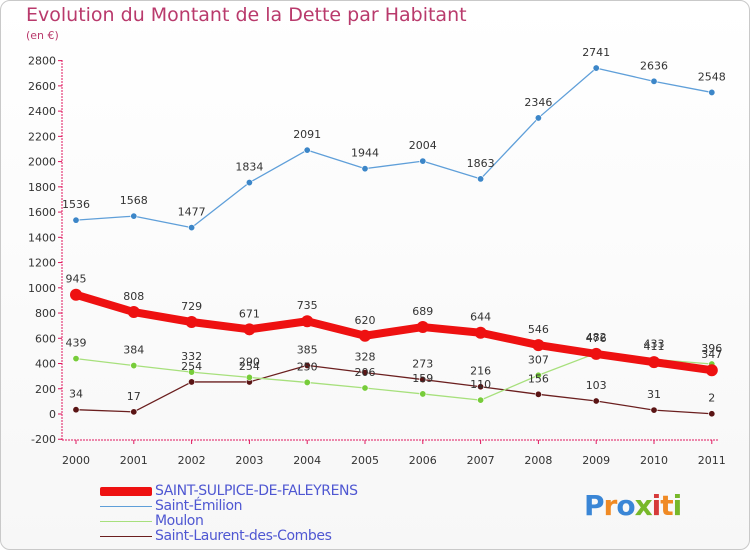 The height and width of the screenshot is (550, 750). What do you see at coordinates (42, 111) in the screenshot?
I see `y-tick-label: 2400` at bounding box center [42, 111].